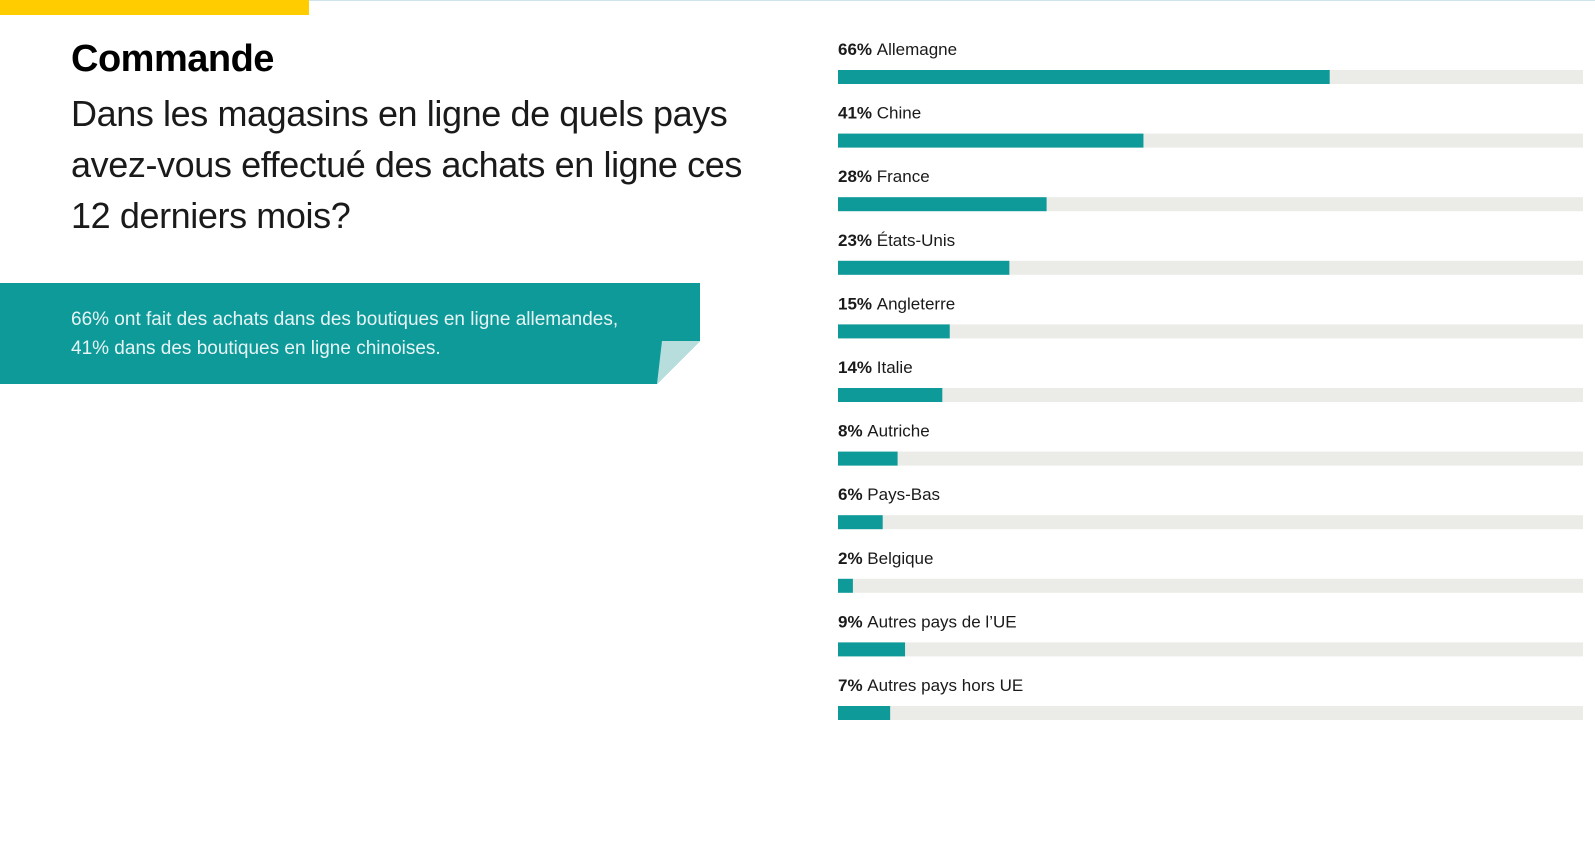 The height and width of the screenshot is (854, 1595). I want to click on bar-value-label: 23%, so click(857, 240).